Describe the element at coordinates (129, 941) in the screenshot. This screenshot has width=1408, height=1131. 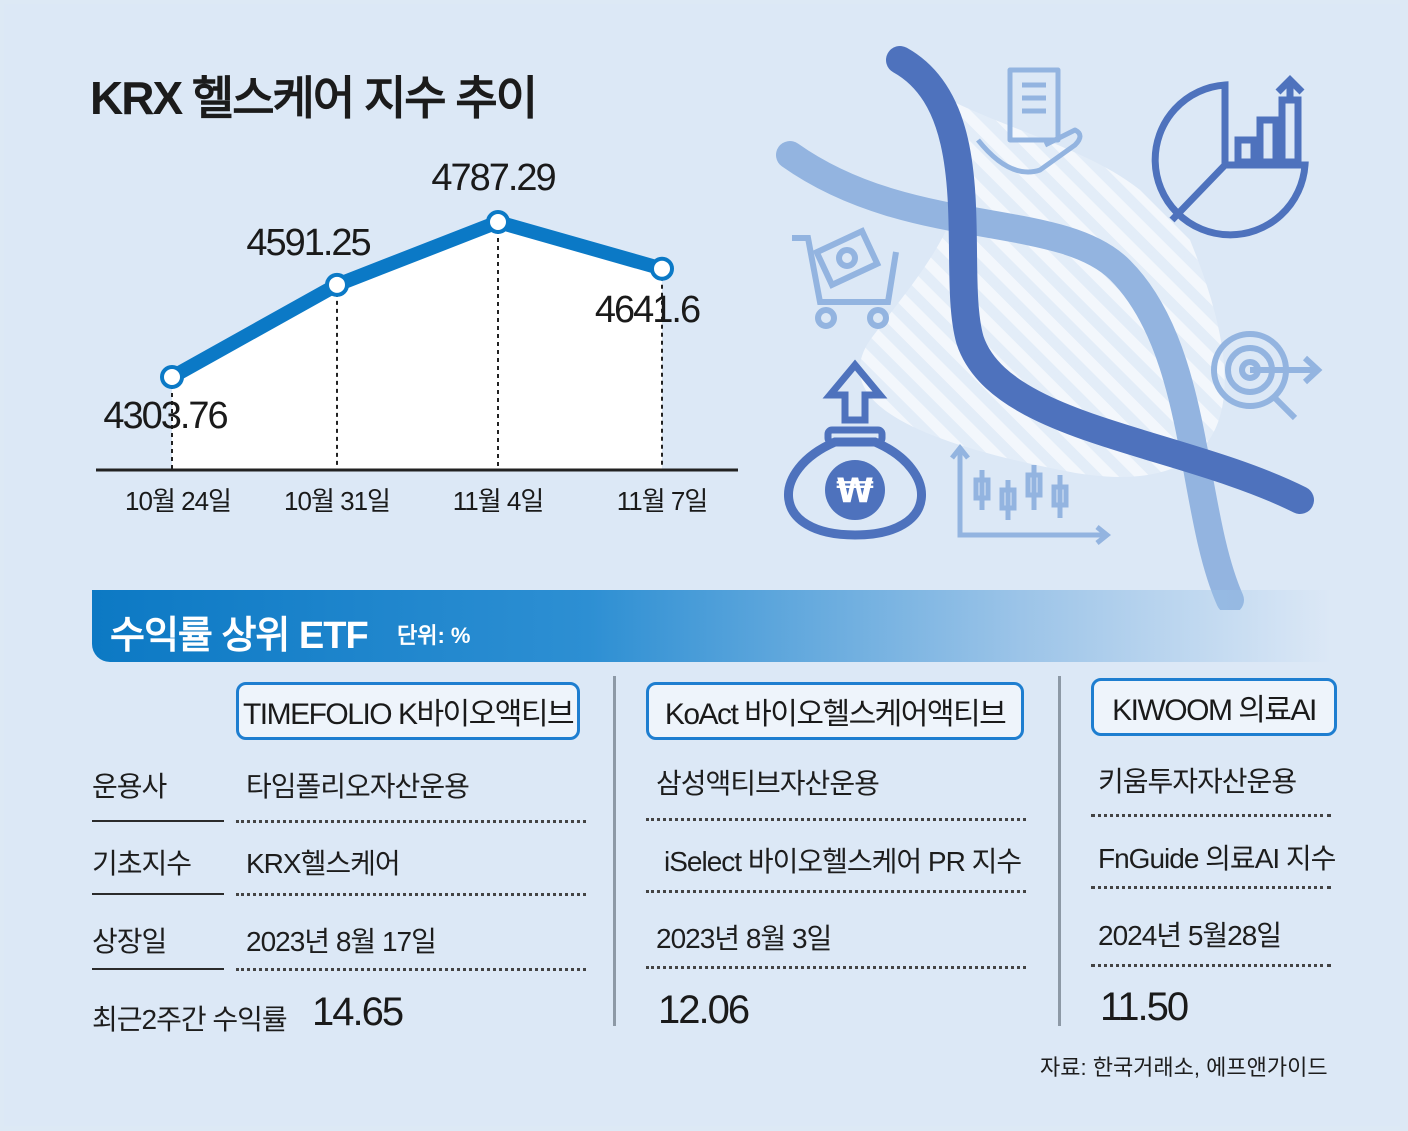
I see `row-label-listing-date: 상장일` at that location.